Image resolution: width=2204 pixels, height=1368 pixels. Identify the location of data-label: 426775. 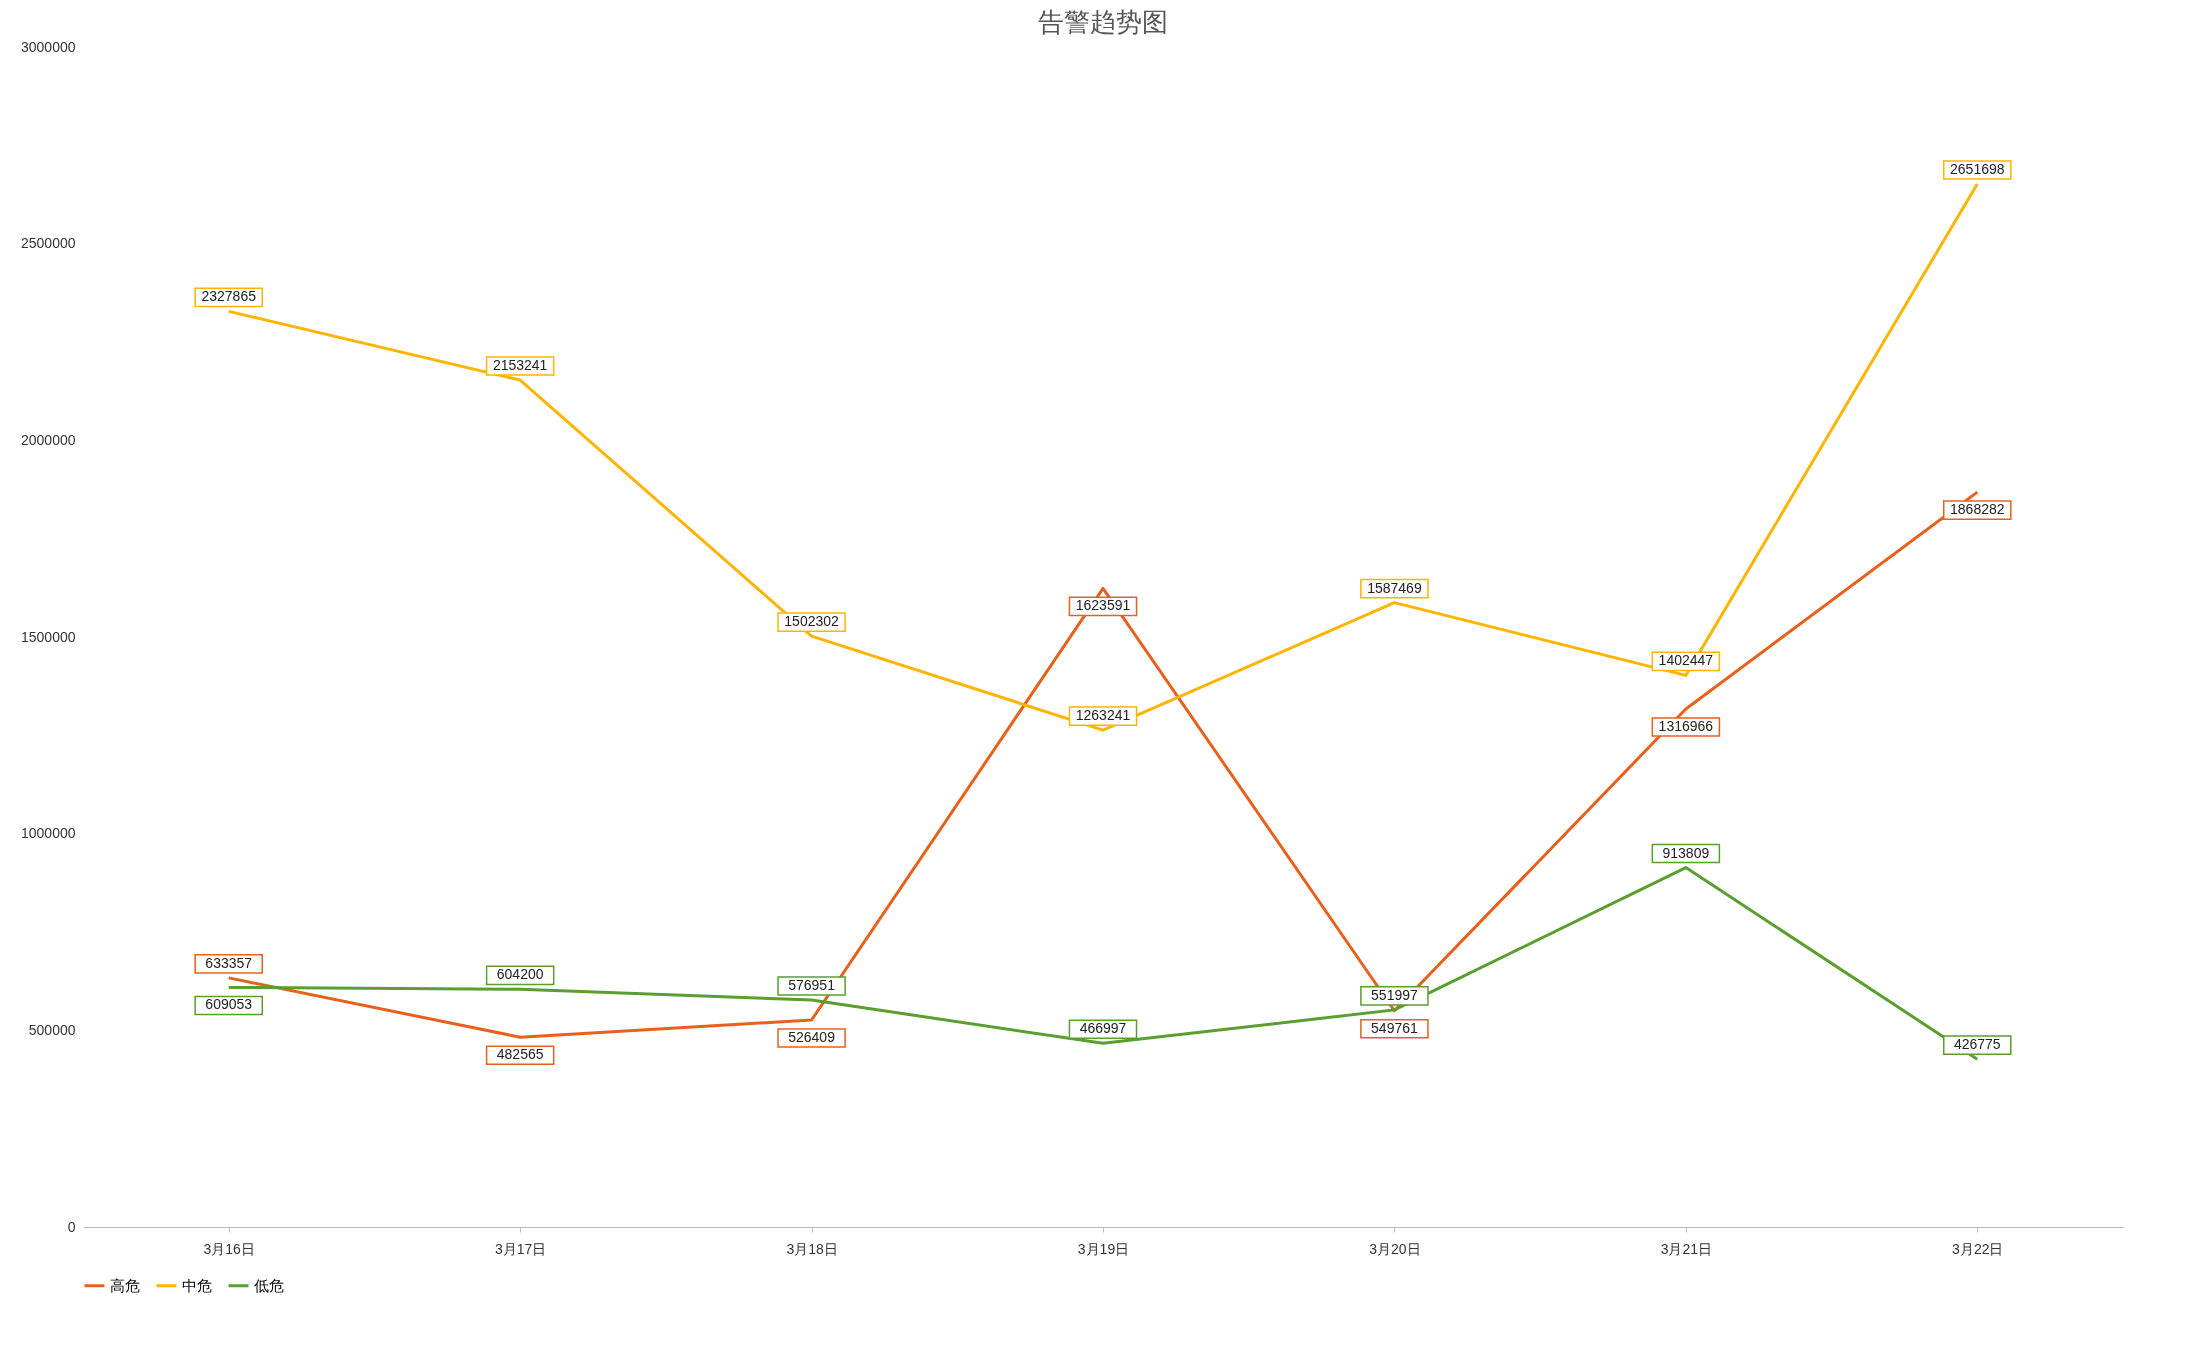
(1977, 1044).